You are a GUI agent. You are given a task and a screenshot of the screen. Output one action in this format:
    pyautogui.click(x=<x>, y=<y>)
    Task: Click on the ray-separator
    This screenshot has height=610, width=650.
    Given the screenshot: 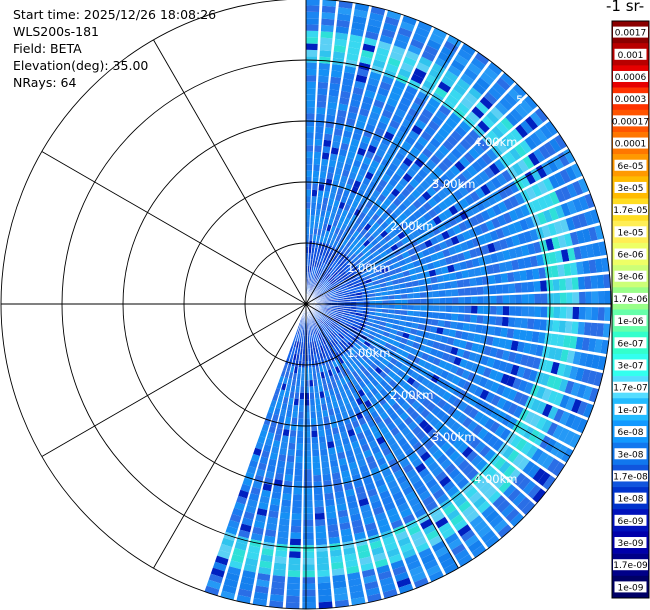 What is the action you would take?
    pyautogui.click(x=416, y=410)
    